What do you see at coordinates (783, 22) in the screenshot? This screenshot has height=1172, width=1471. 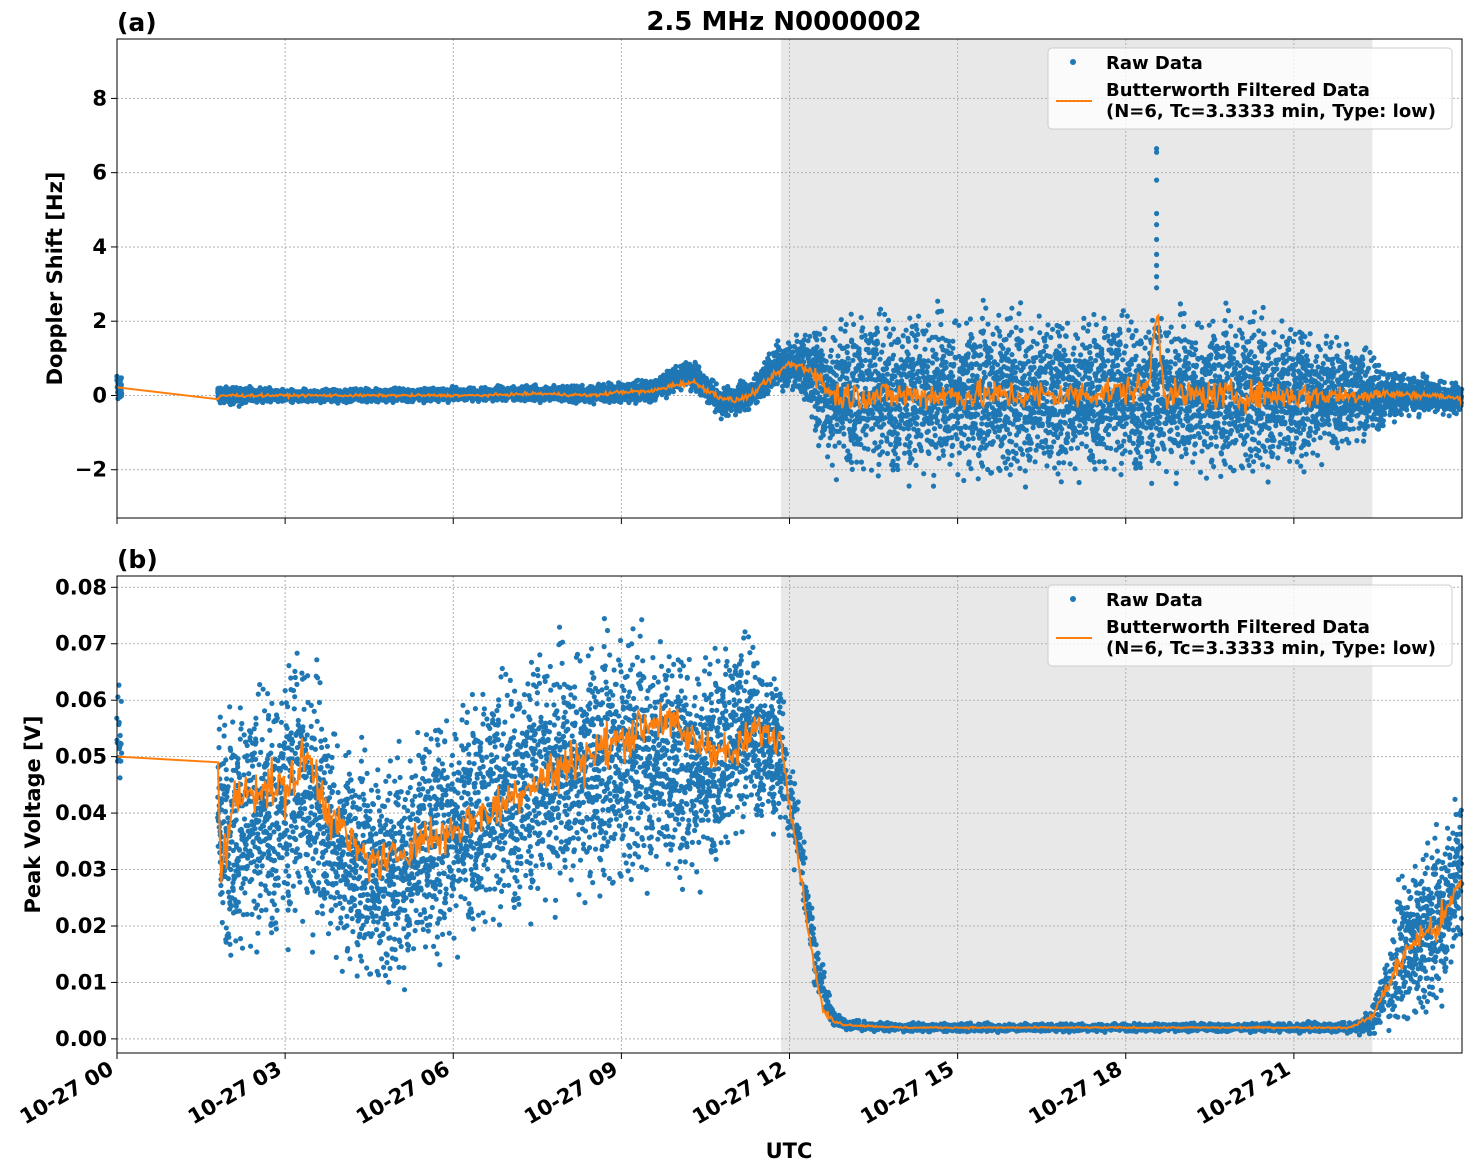 I see `figure-title: 2.5 MHz N0000002` at bounding box center [783, 22].